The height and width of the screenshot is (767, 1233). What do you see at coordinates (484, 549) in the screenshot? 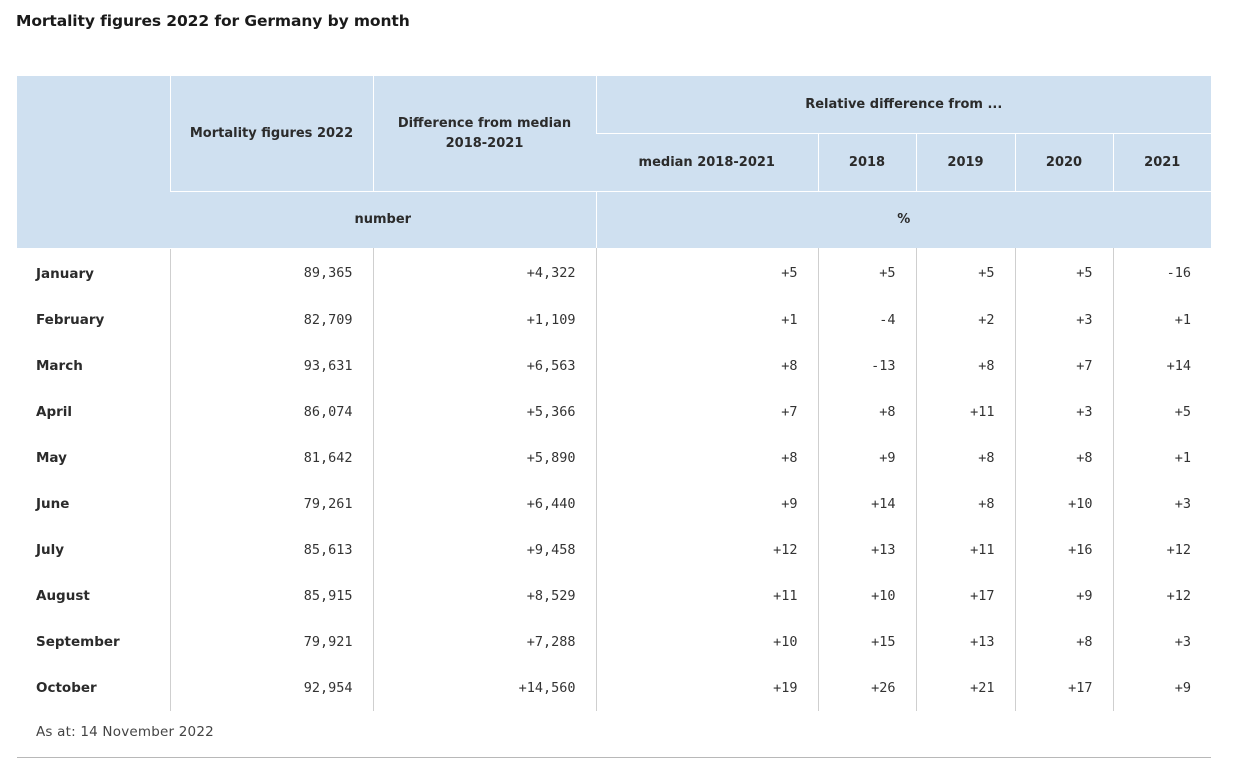
I see `diff-median-cell: +9,458` at bounding box center [484, 549].